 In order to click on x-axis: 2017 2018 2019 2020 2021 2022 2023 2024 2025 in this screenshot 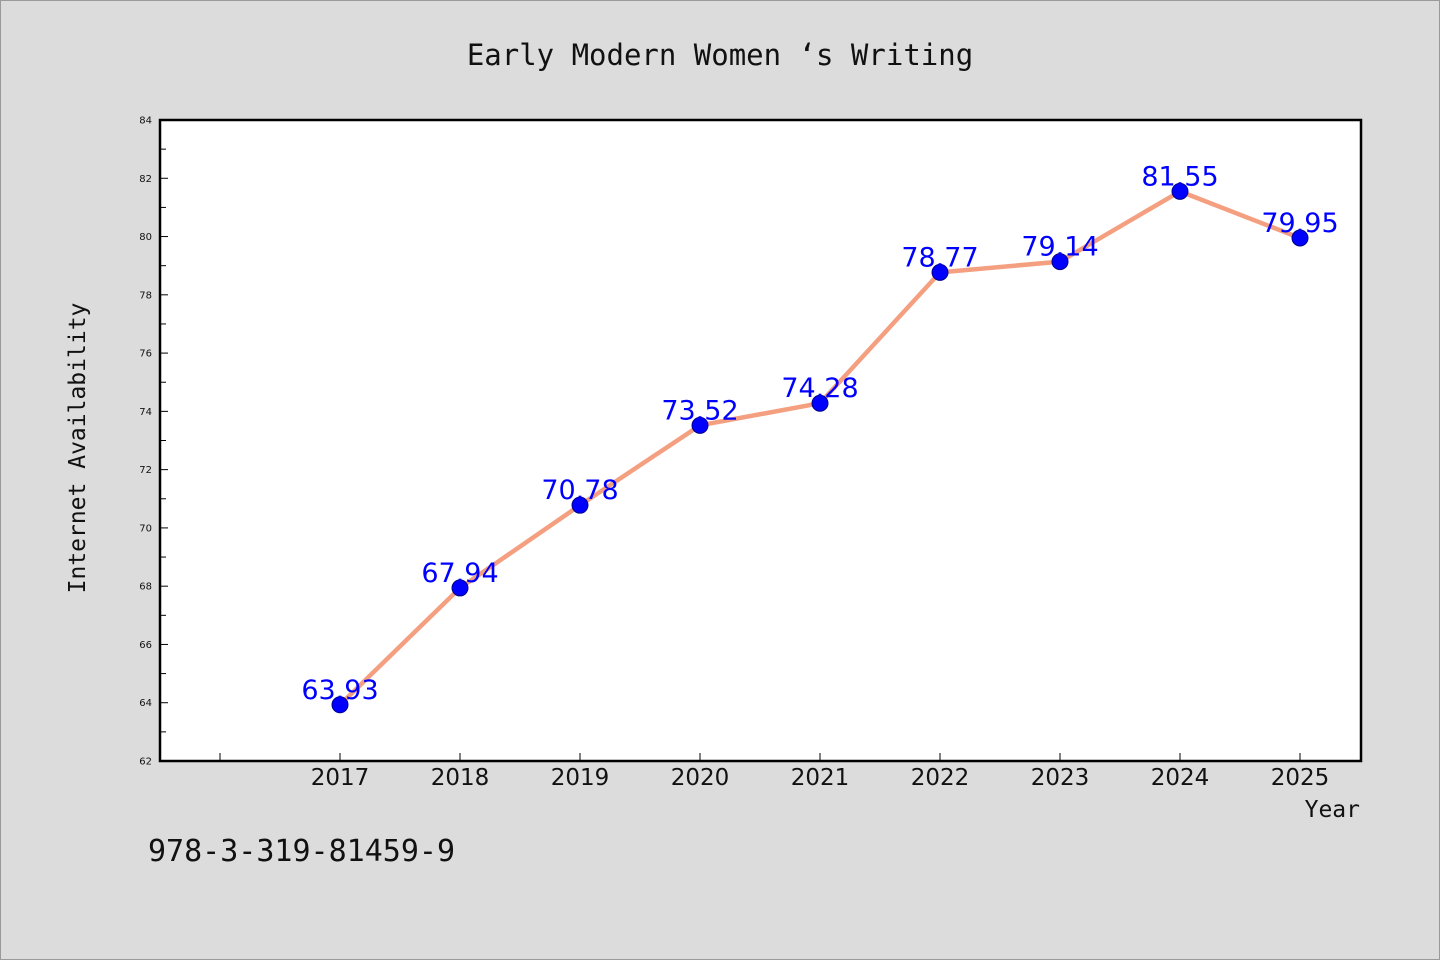, I will do `click(774, 772)`.